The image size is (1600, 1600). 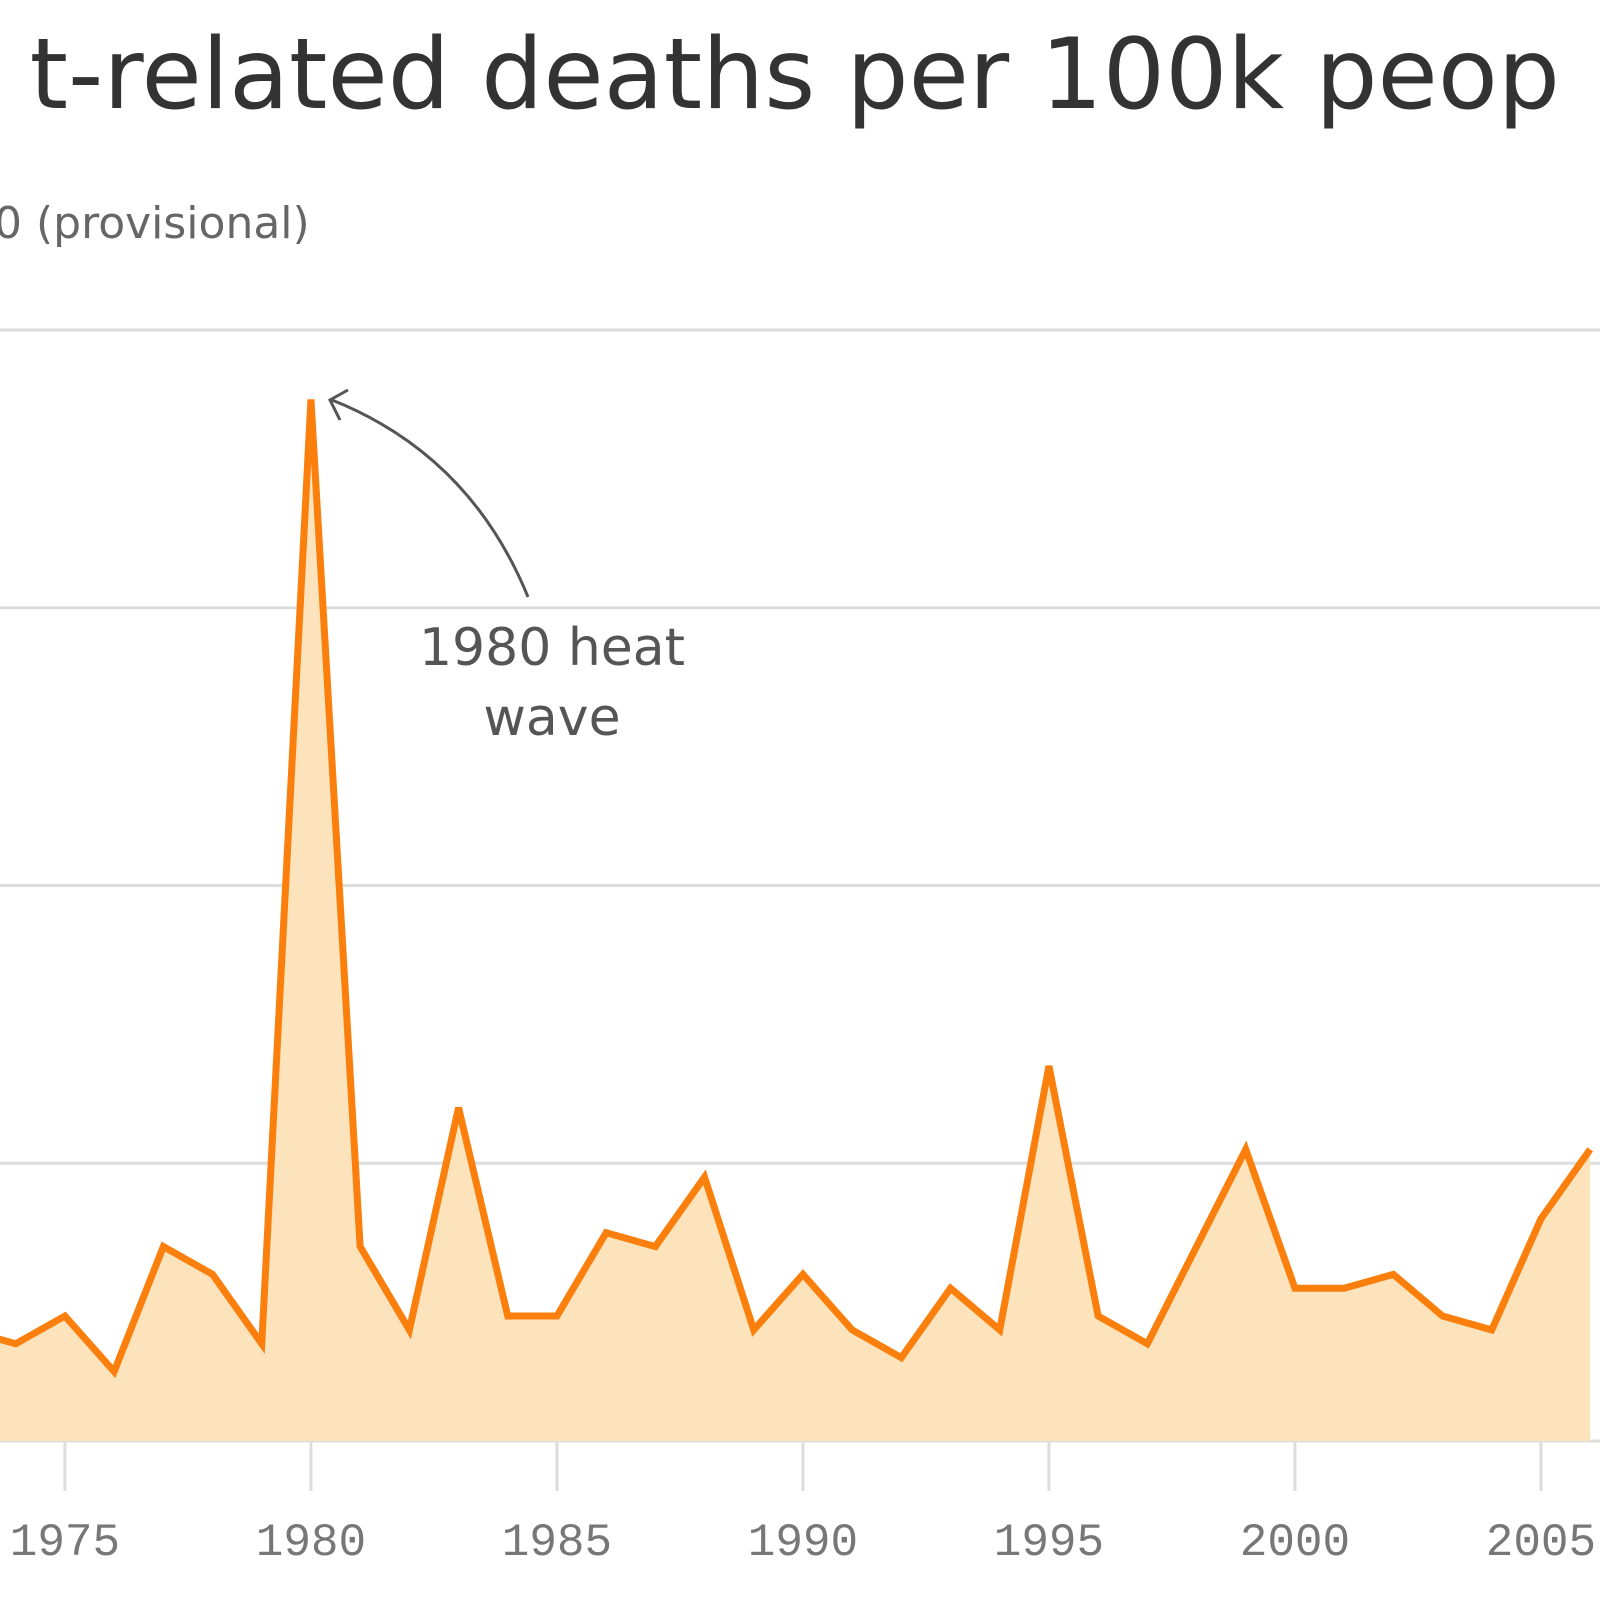 What do you see at coordinates (1049, 1543) in the screenshot?
I see `x-tick-label: 1995` at bounding box center [1049, 1543].